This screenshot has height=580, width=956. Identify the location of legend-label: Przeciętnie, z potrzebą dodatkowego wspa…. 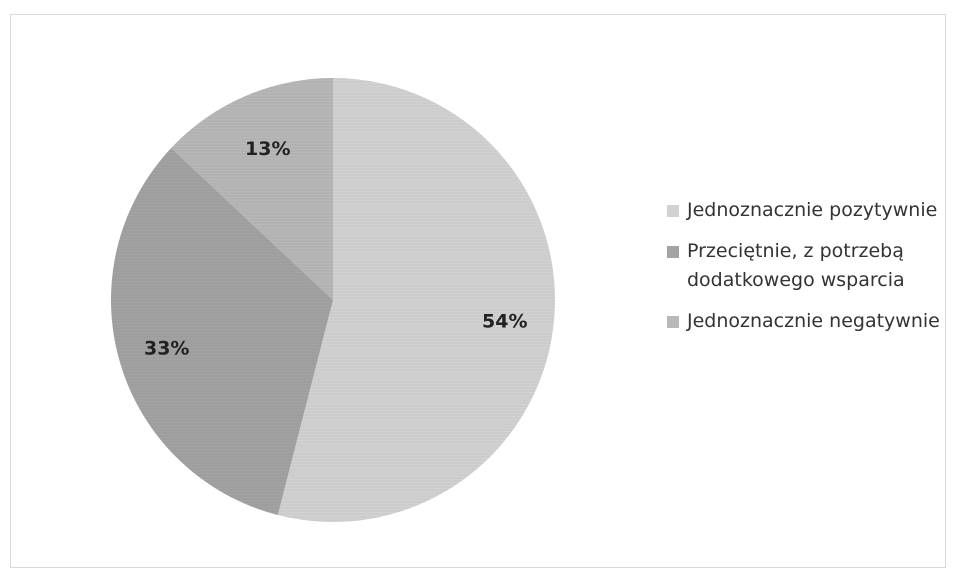
(796, 265).